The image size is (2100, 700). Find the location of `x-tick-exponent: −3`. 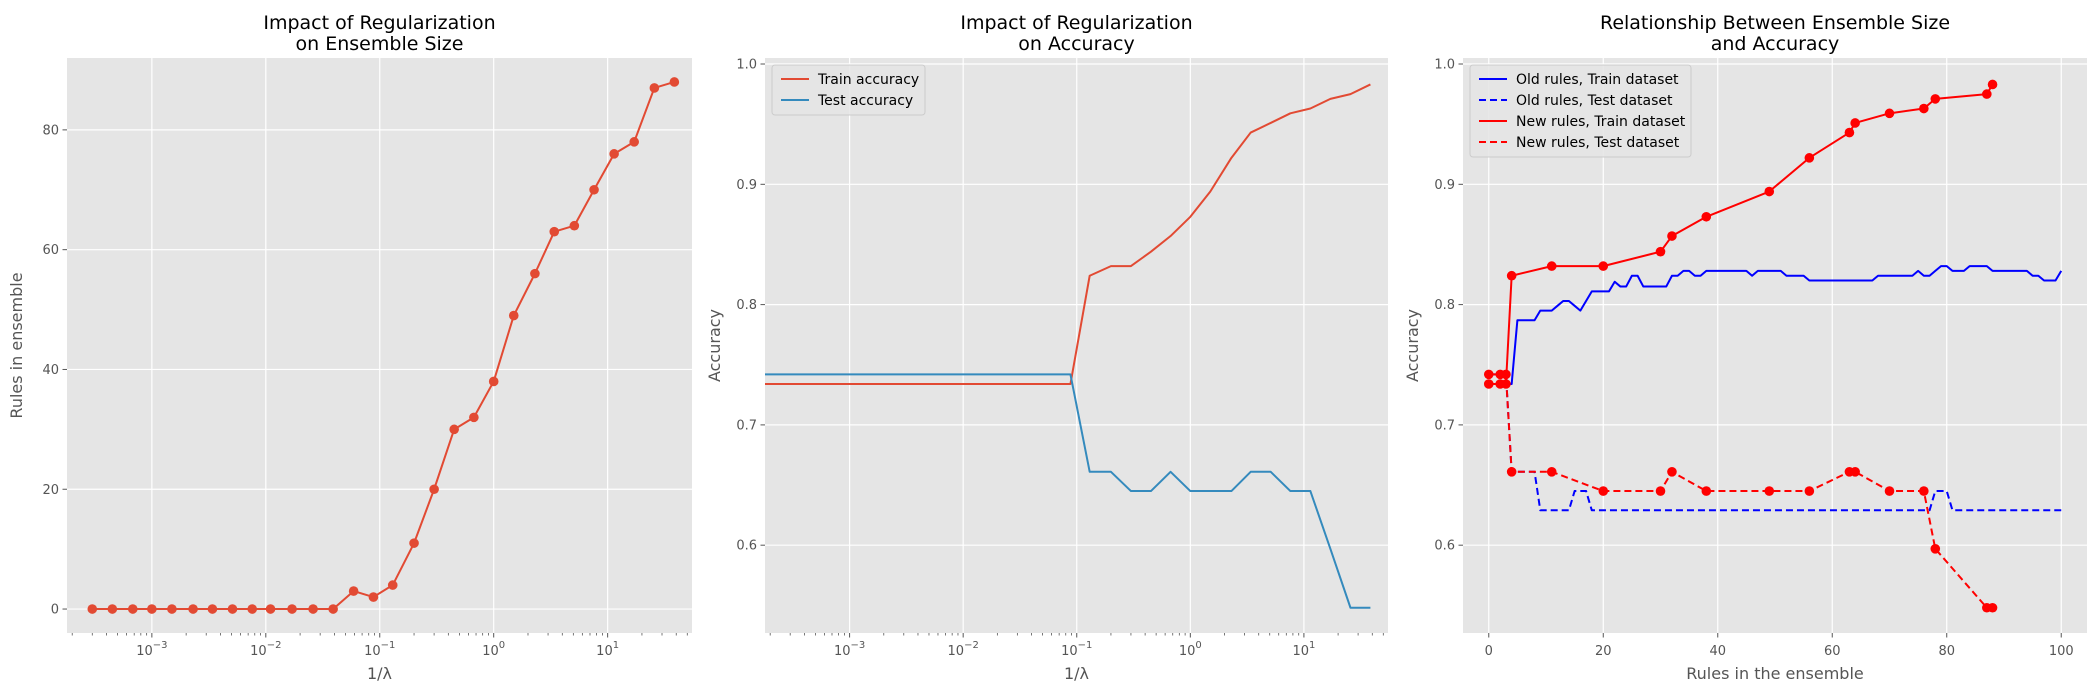

x-tick-exponent: −3 is located at coordinates (160, 645).